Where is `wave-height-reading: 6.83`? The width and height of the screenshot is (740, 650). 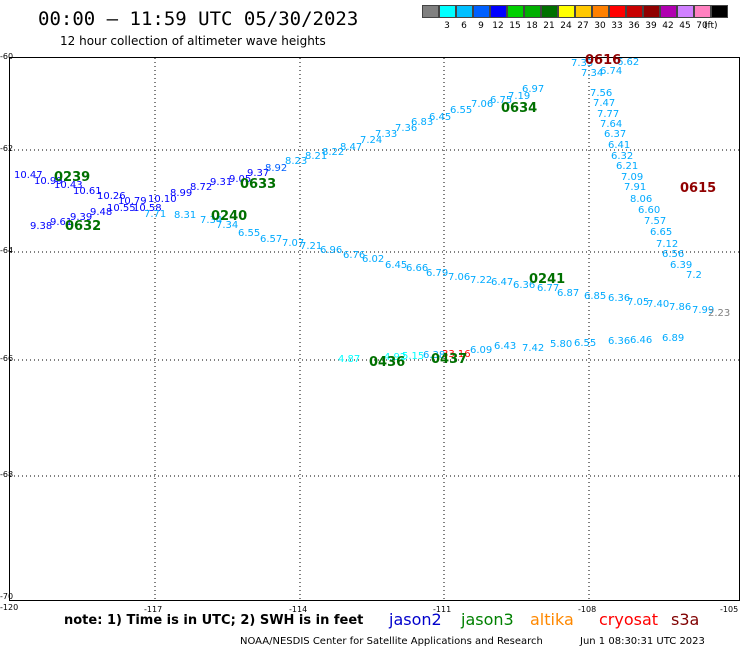 wave-height-reading: 6.83 is located at coordinates (422, 122).